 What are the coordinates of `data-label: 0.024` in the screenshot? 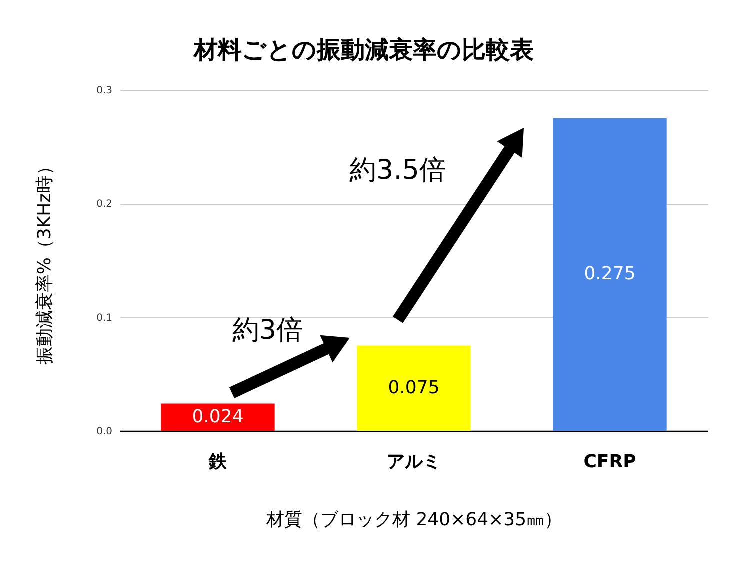 It's located at (218, 417).